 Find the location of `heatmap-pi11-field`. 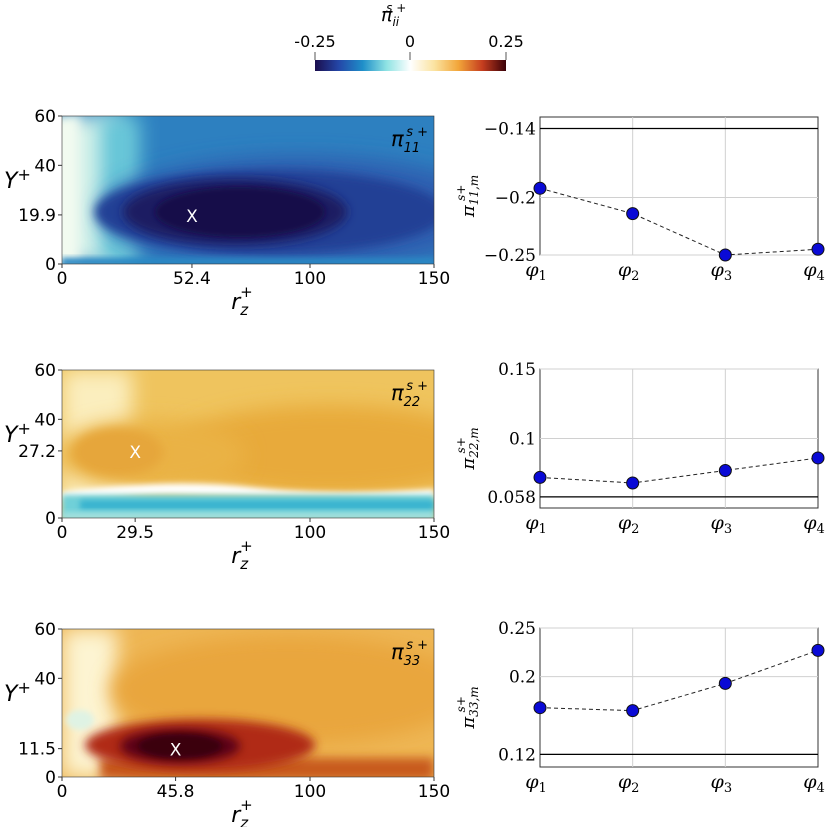

heatmap-pi11-field is located at coordinates (248, 190).